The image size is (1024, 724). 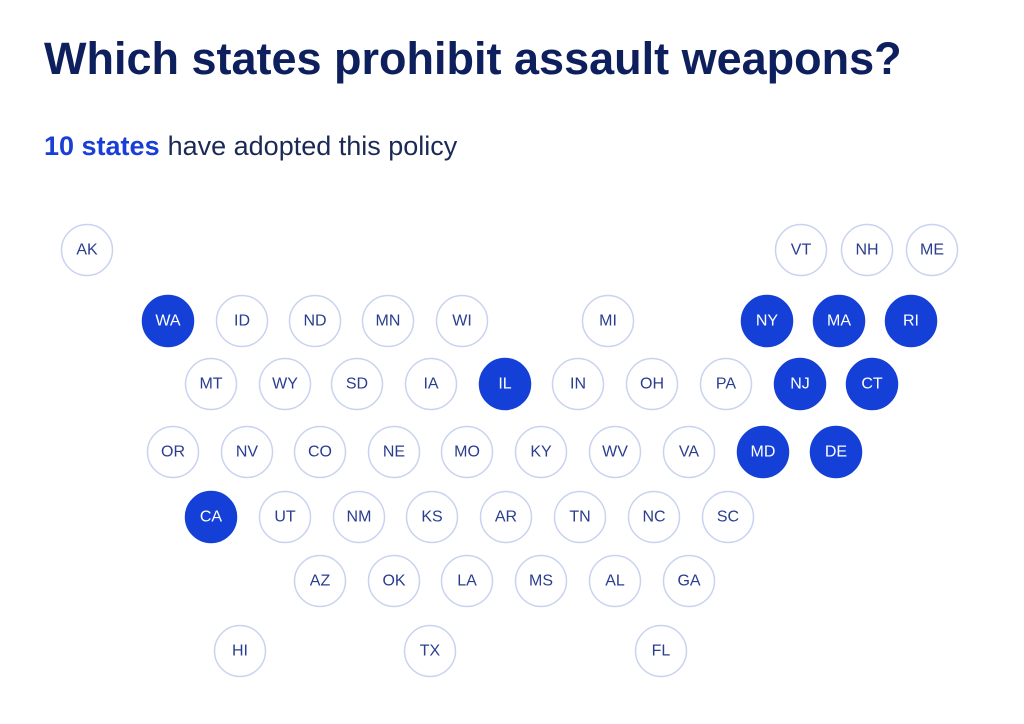 I want to click on state-label: AR, so click(x=506, y=517).